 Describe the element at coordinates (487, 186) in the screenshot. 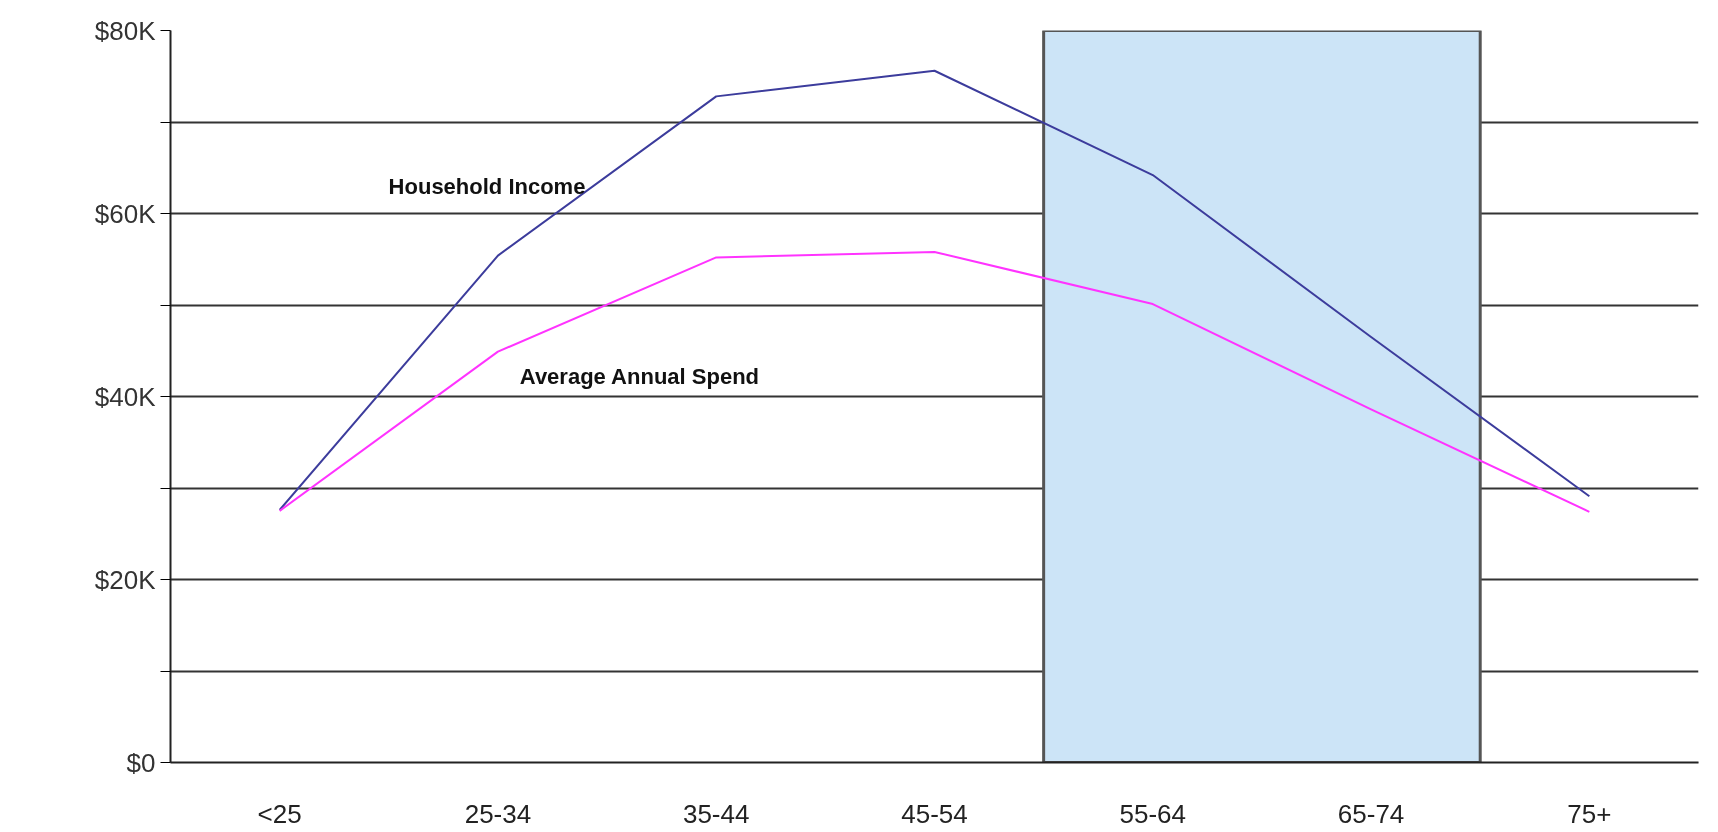

I see `series-label: Household Income` at that location.